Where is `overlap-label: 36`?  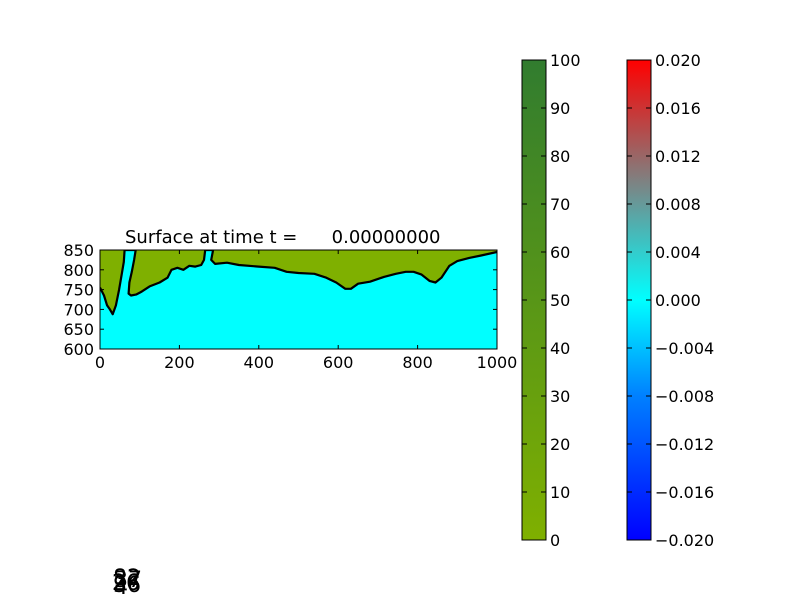
overlap-label: 36 is located at coordinates (127, 585).